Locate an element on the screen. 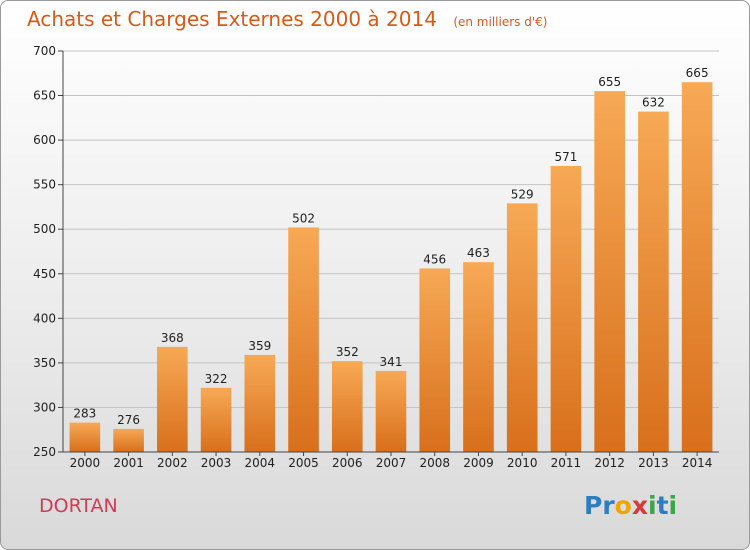  x-tick-label: 2001 is located at coordinates (128, 463).